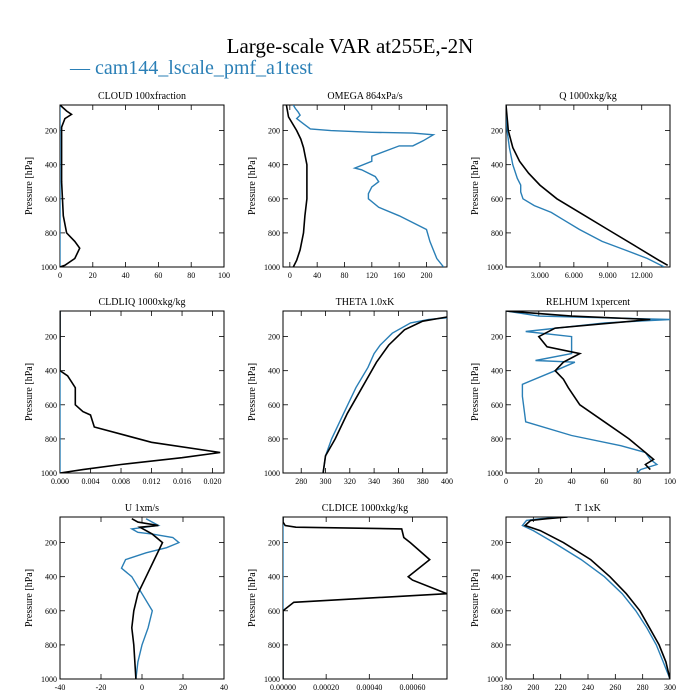 The height and width of the screenshot is (700, 700). What do you see at coordinates (121, 481) in the screenshot?
I see `x-tick-label: 0.008` at bounding box center [121, 481].